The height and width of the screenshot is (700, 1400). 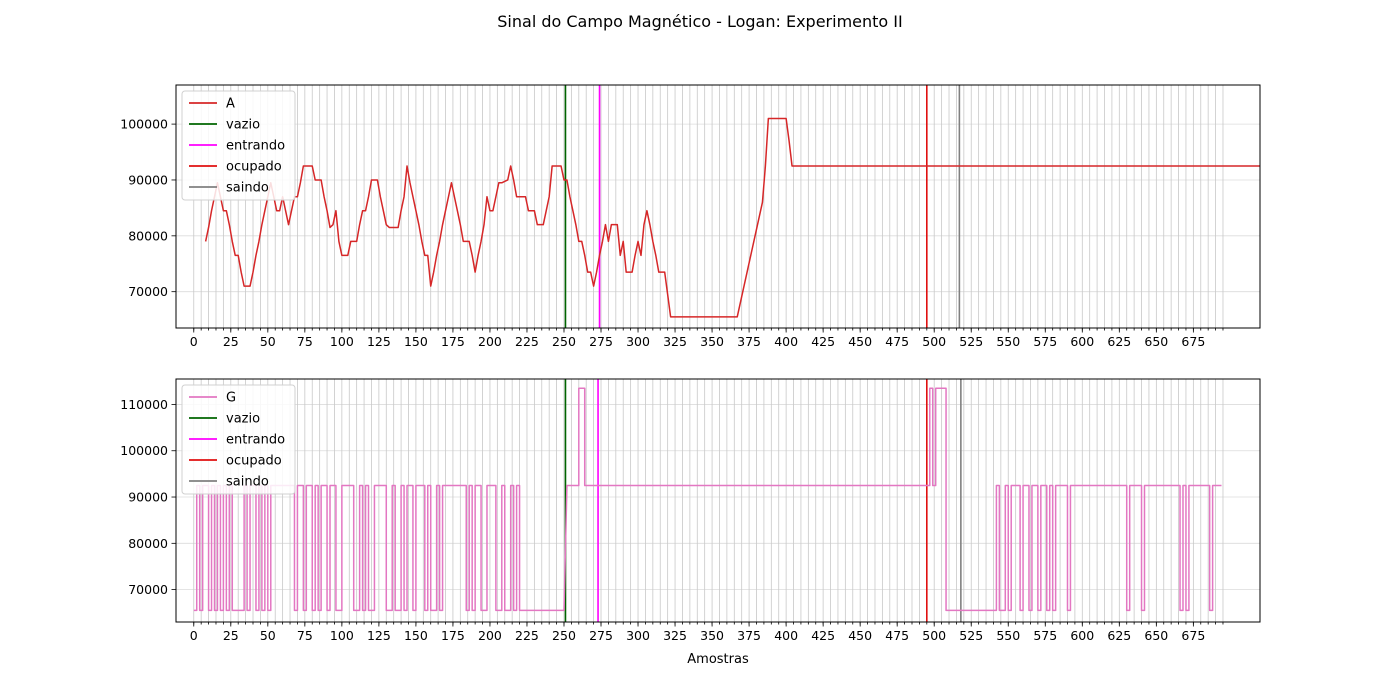 What do you see at coordinates (144, 404) in the screenshot?
I see `y-tick-label: 110000` at bounding box center [144, 404].